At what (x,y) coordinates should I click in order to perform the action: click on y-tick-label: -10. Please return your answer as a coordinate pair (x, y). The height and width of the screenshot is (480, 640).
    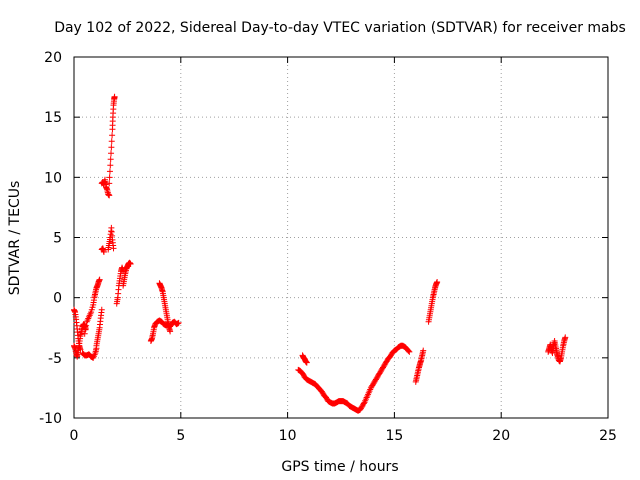
    Looking at the image, I should click on (50, 419).